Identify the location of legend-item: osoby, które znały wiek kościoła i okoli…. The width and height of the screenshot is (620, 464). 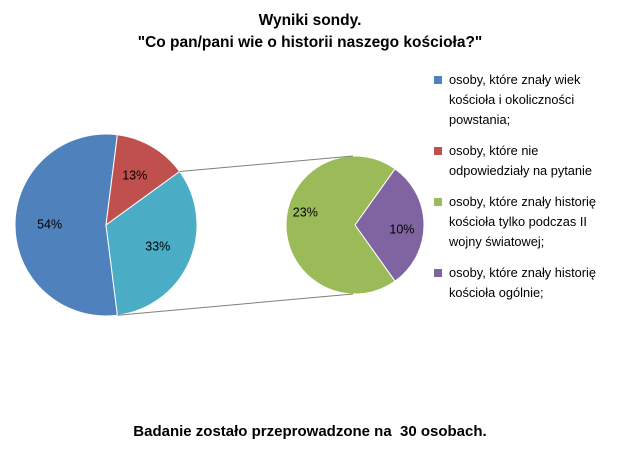
(524, 100).